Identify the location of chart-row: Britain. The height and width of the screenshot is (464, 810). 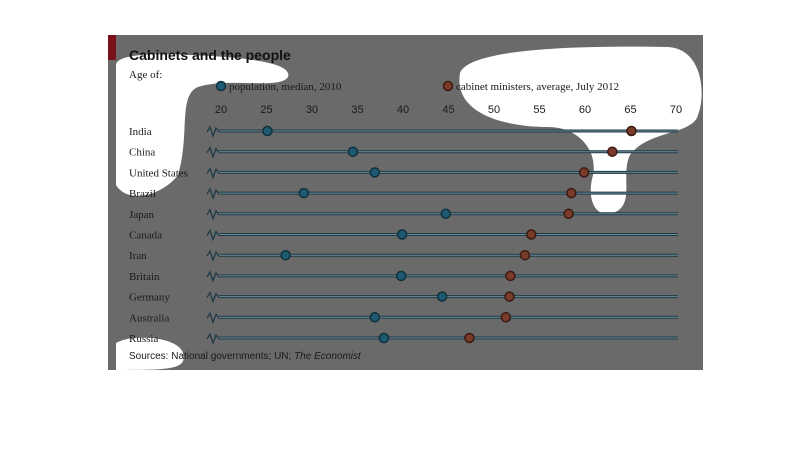
(403, 276).